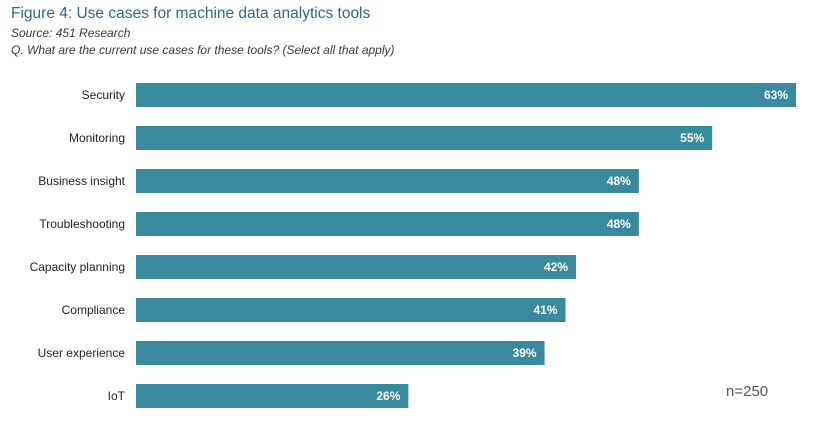 The width and height of the screenshot is (813, 430). I want to click on value-label-business-insight: 48%, so click(619, 181).